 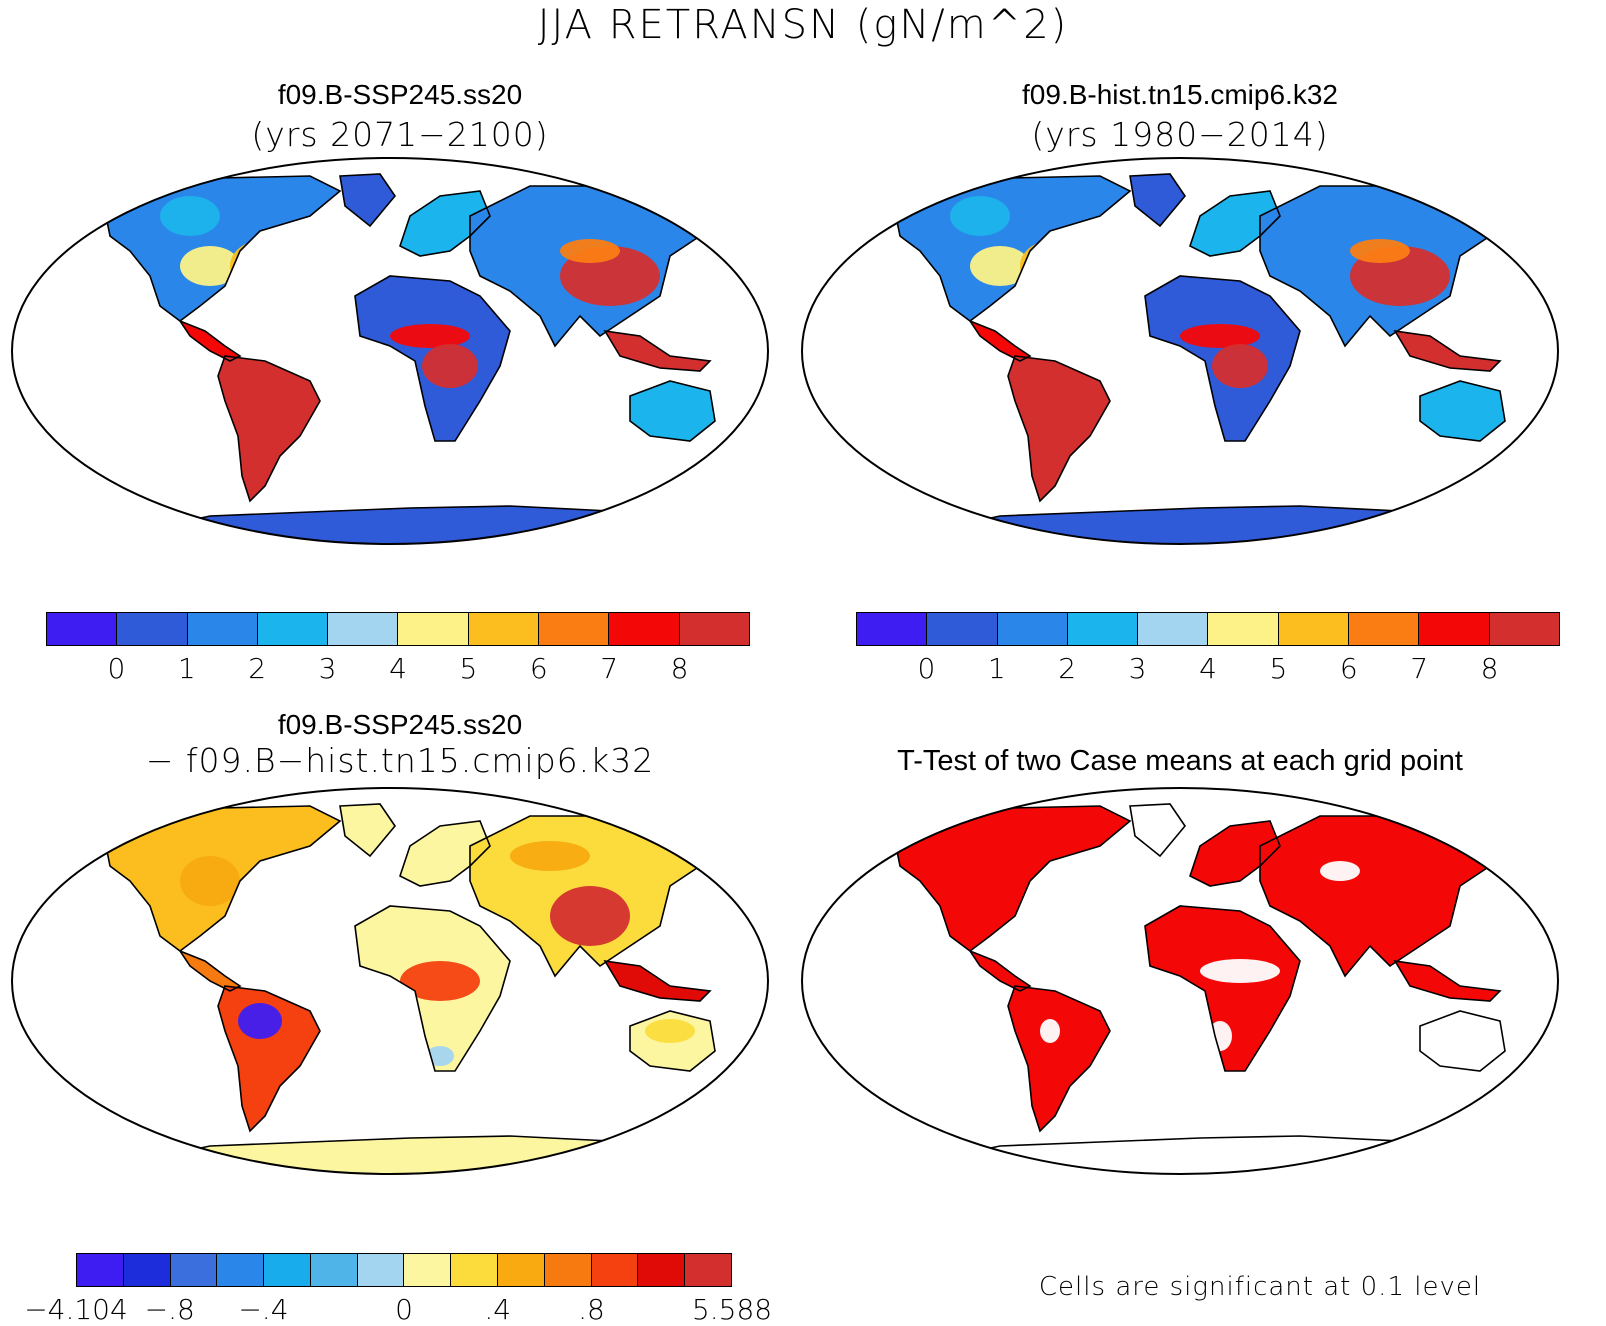 I want to click on colorbar-tick-label: 6, so click(x=1348, y=668).